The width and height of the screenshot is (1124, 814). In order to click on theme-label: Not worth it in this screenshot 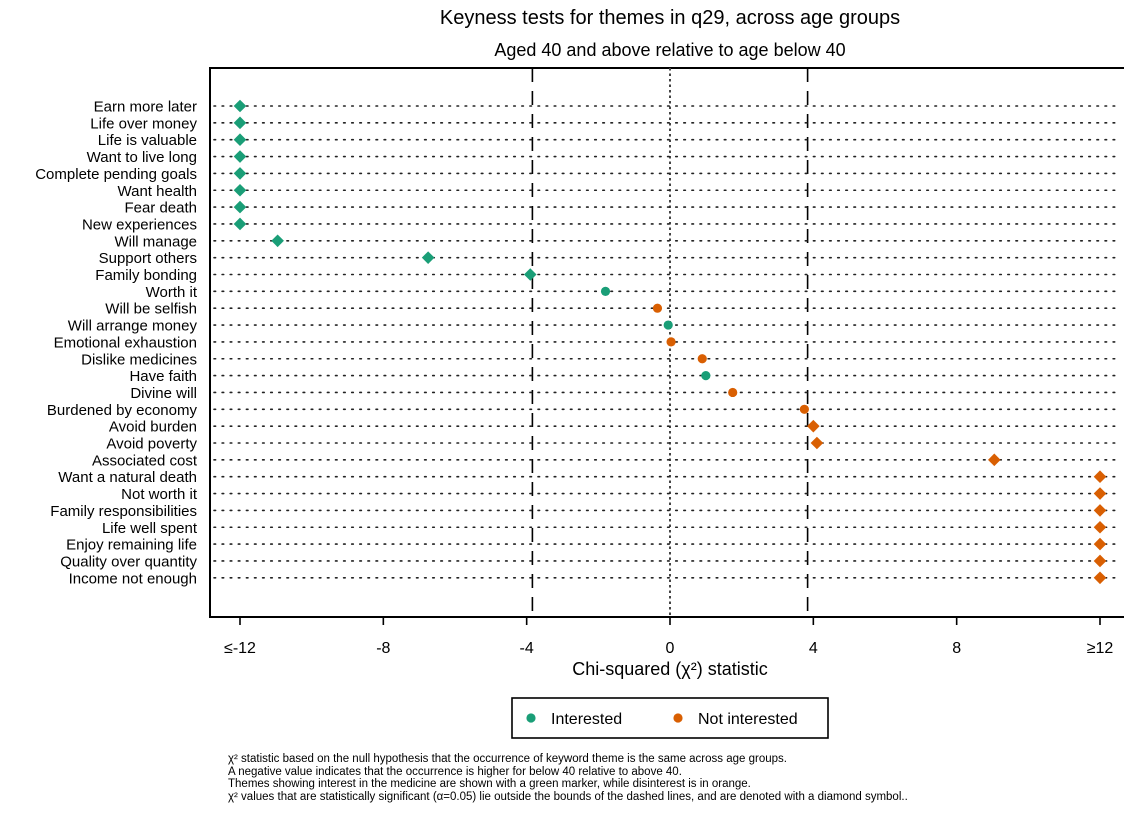, I will do `click(159, 494)`.